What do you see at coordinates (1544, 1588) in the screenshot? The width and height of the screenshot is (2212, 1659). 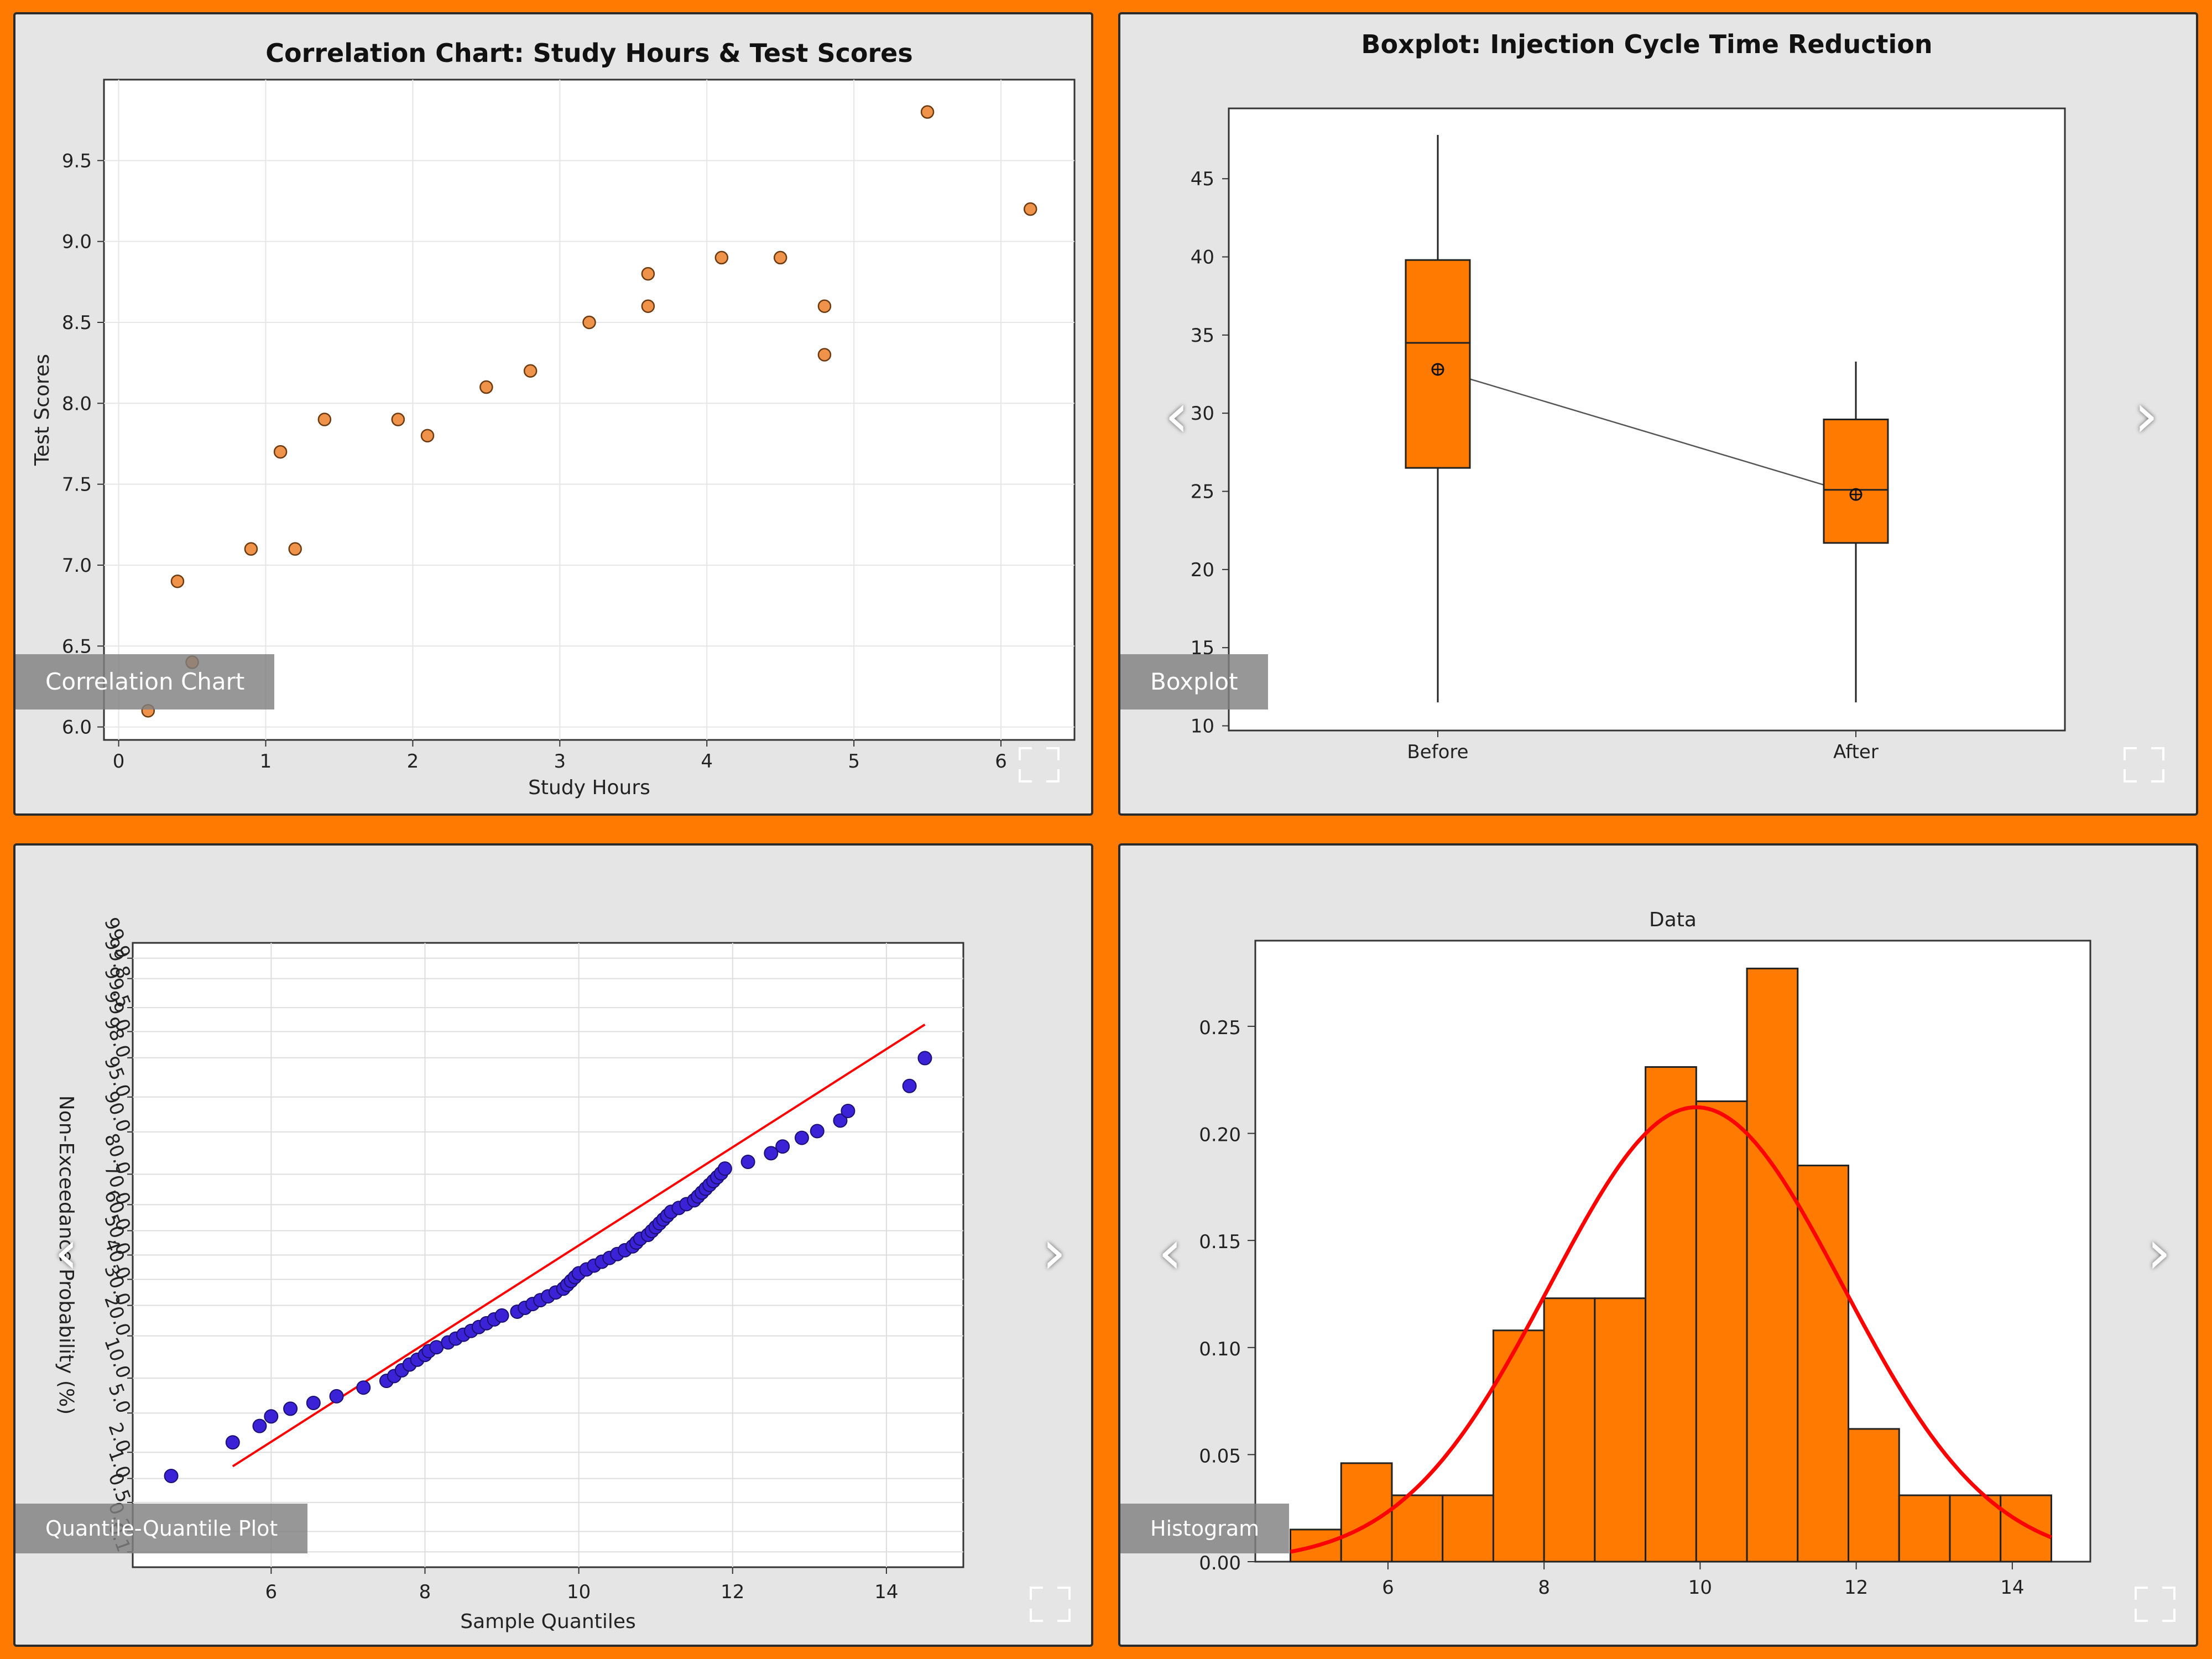 I see `x-tick-label: 8` at bounding box center [1544, 1588].